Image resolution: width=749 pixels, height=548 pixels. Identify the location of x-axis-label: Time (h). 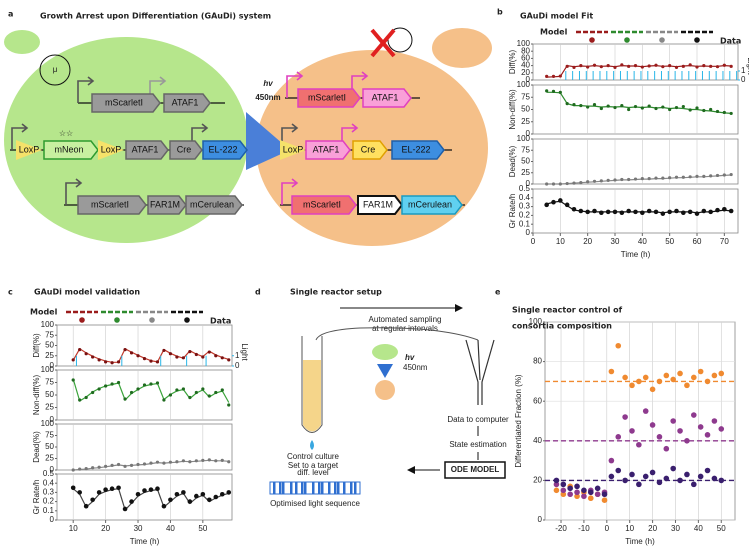
(145, 541).